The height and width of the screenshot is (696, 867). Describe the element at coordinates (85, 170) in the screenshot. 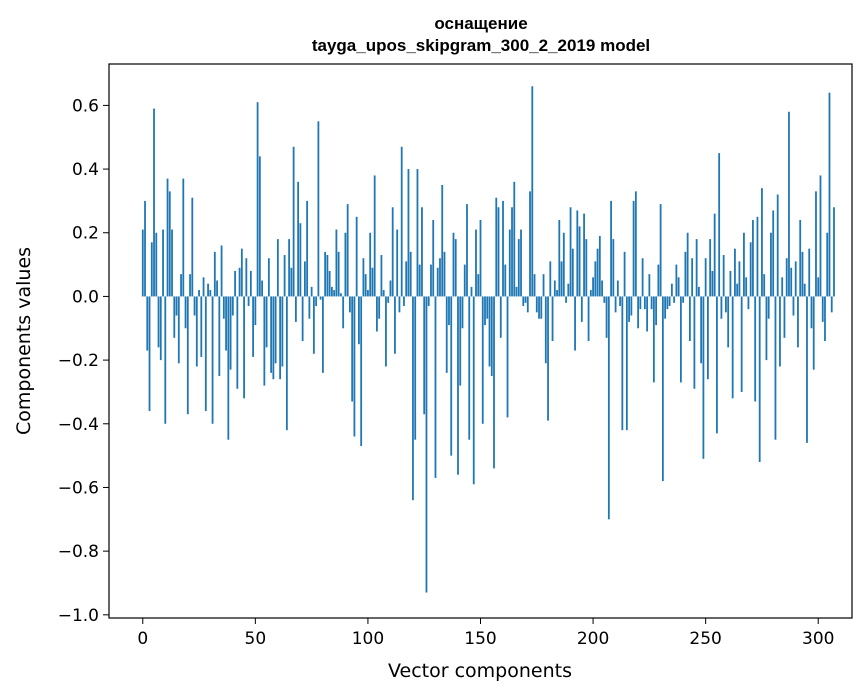

I see `y-tick-label: 0.4` at that location.